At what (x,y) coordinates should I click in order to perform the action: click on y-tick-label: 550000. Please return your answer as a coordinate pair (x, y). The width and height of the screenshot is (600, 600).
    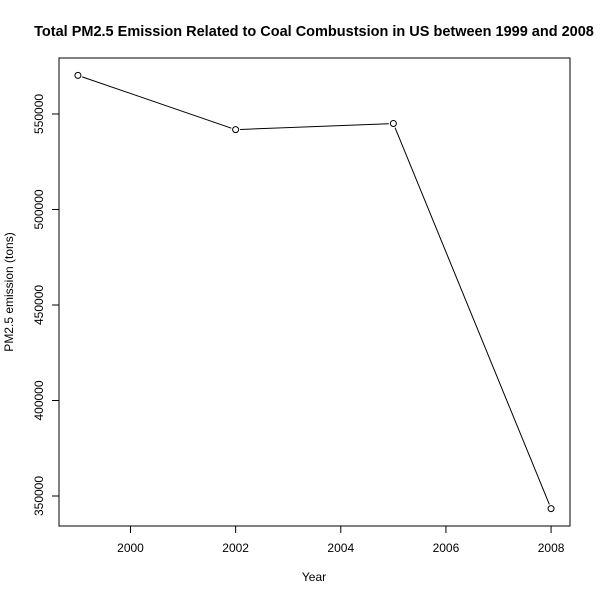
    Looking at the image, I should click on (39, 114).